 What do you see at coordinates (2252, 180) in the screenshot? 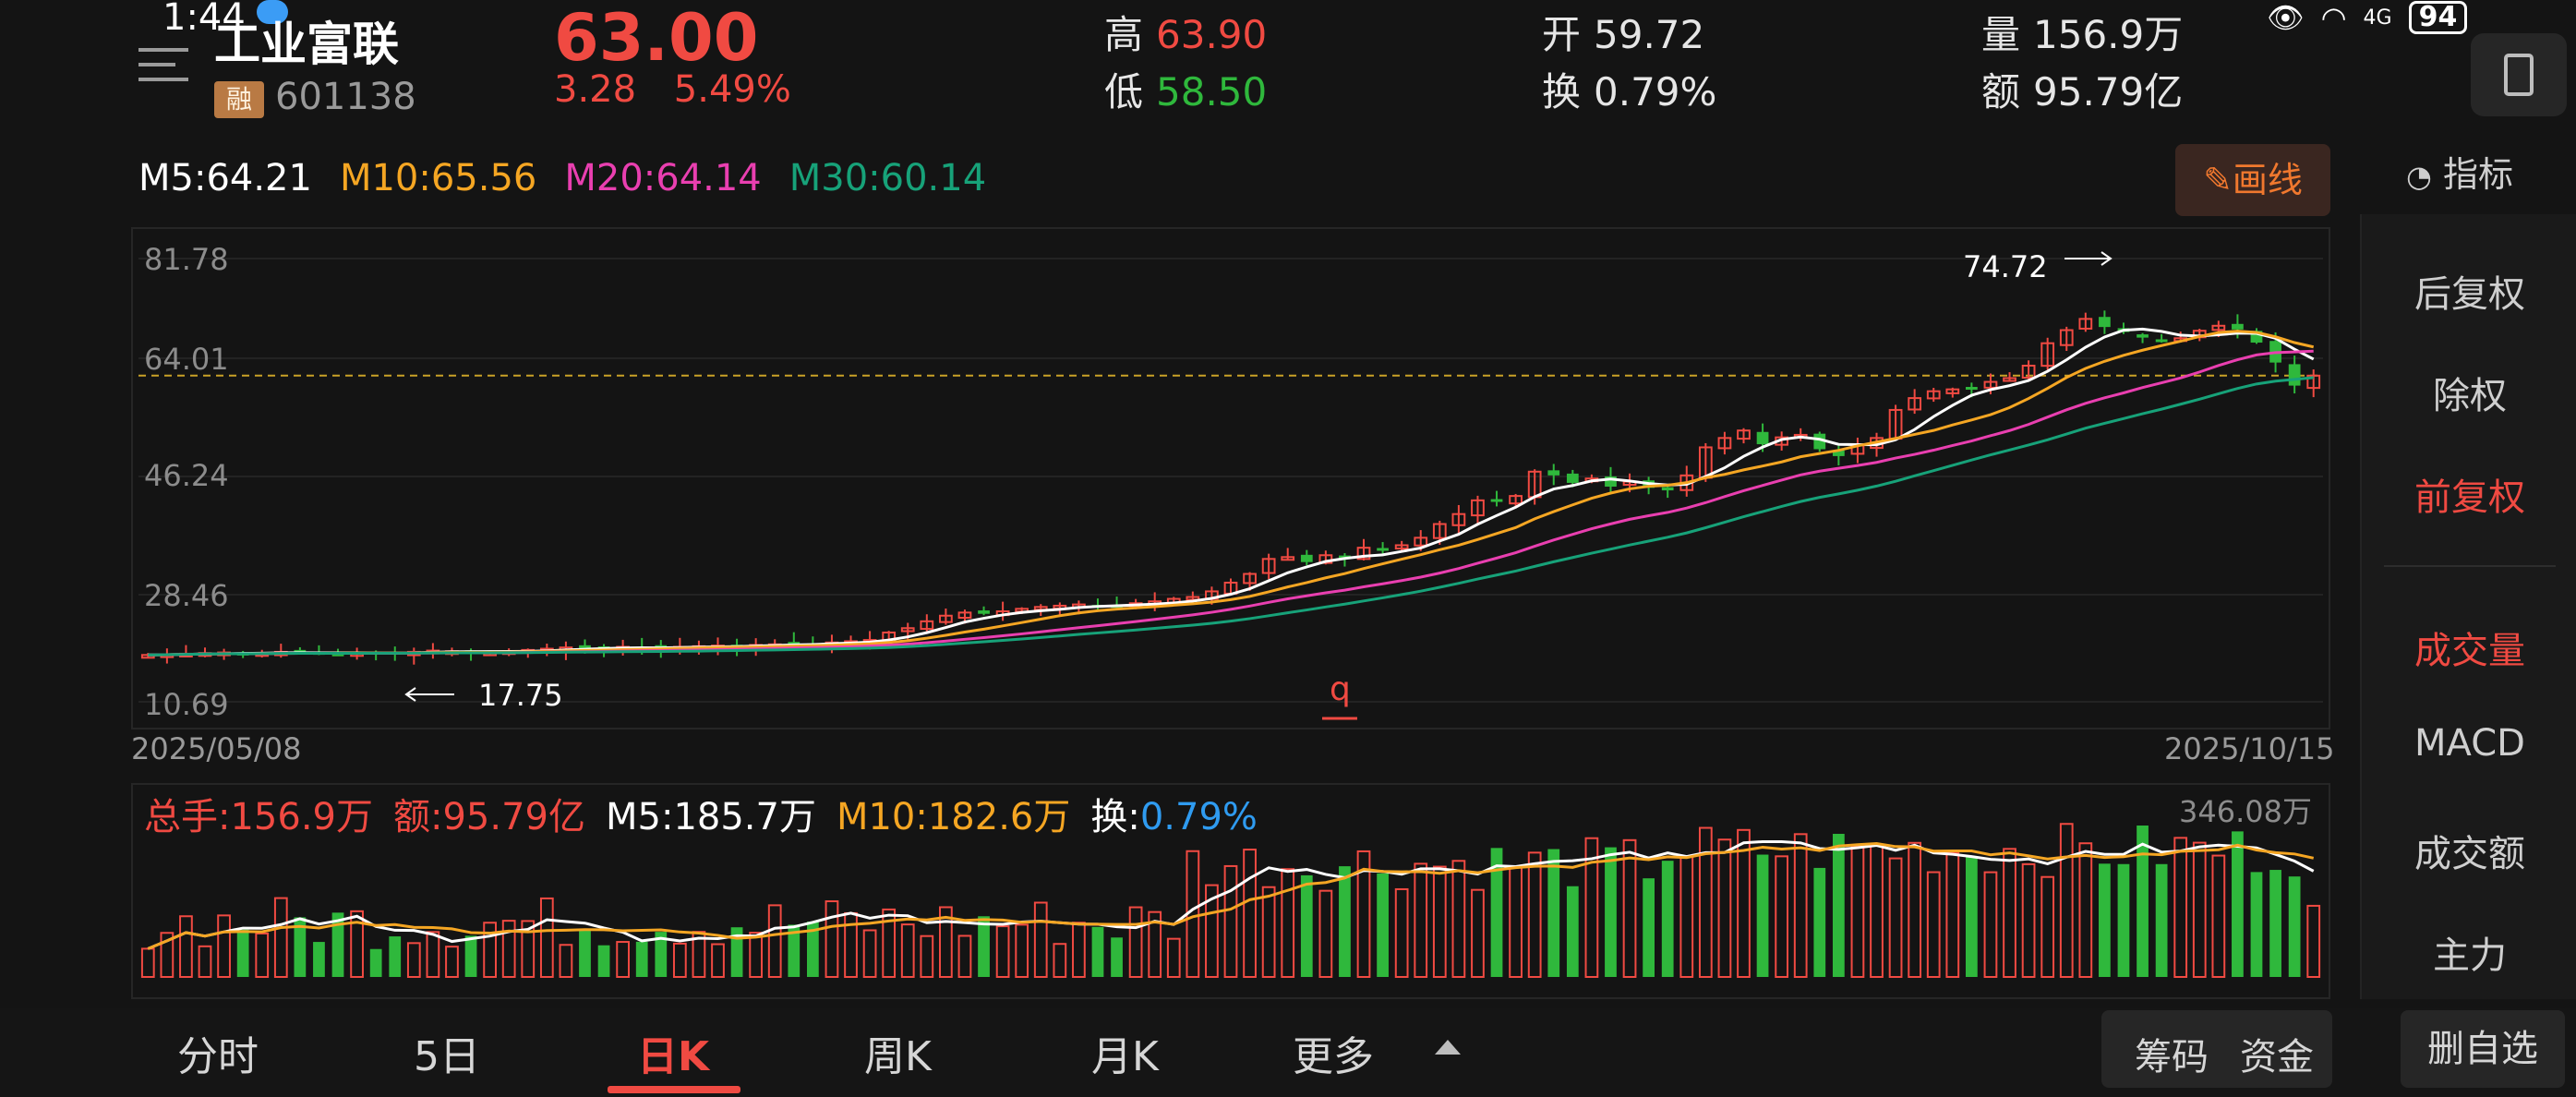
I see `draw-line-button: ✎画线` at bounding box center [2252, 180].